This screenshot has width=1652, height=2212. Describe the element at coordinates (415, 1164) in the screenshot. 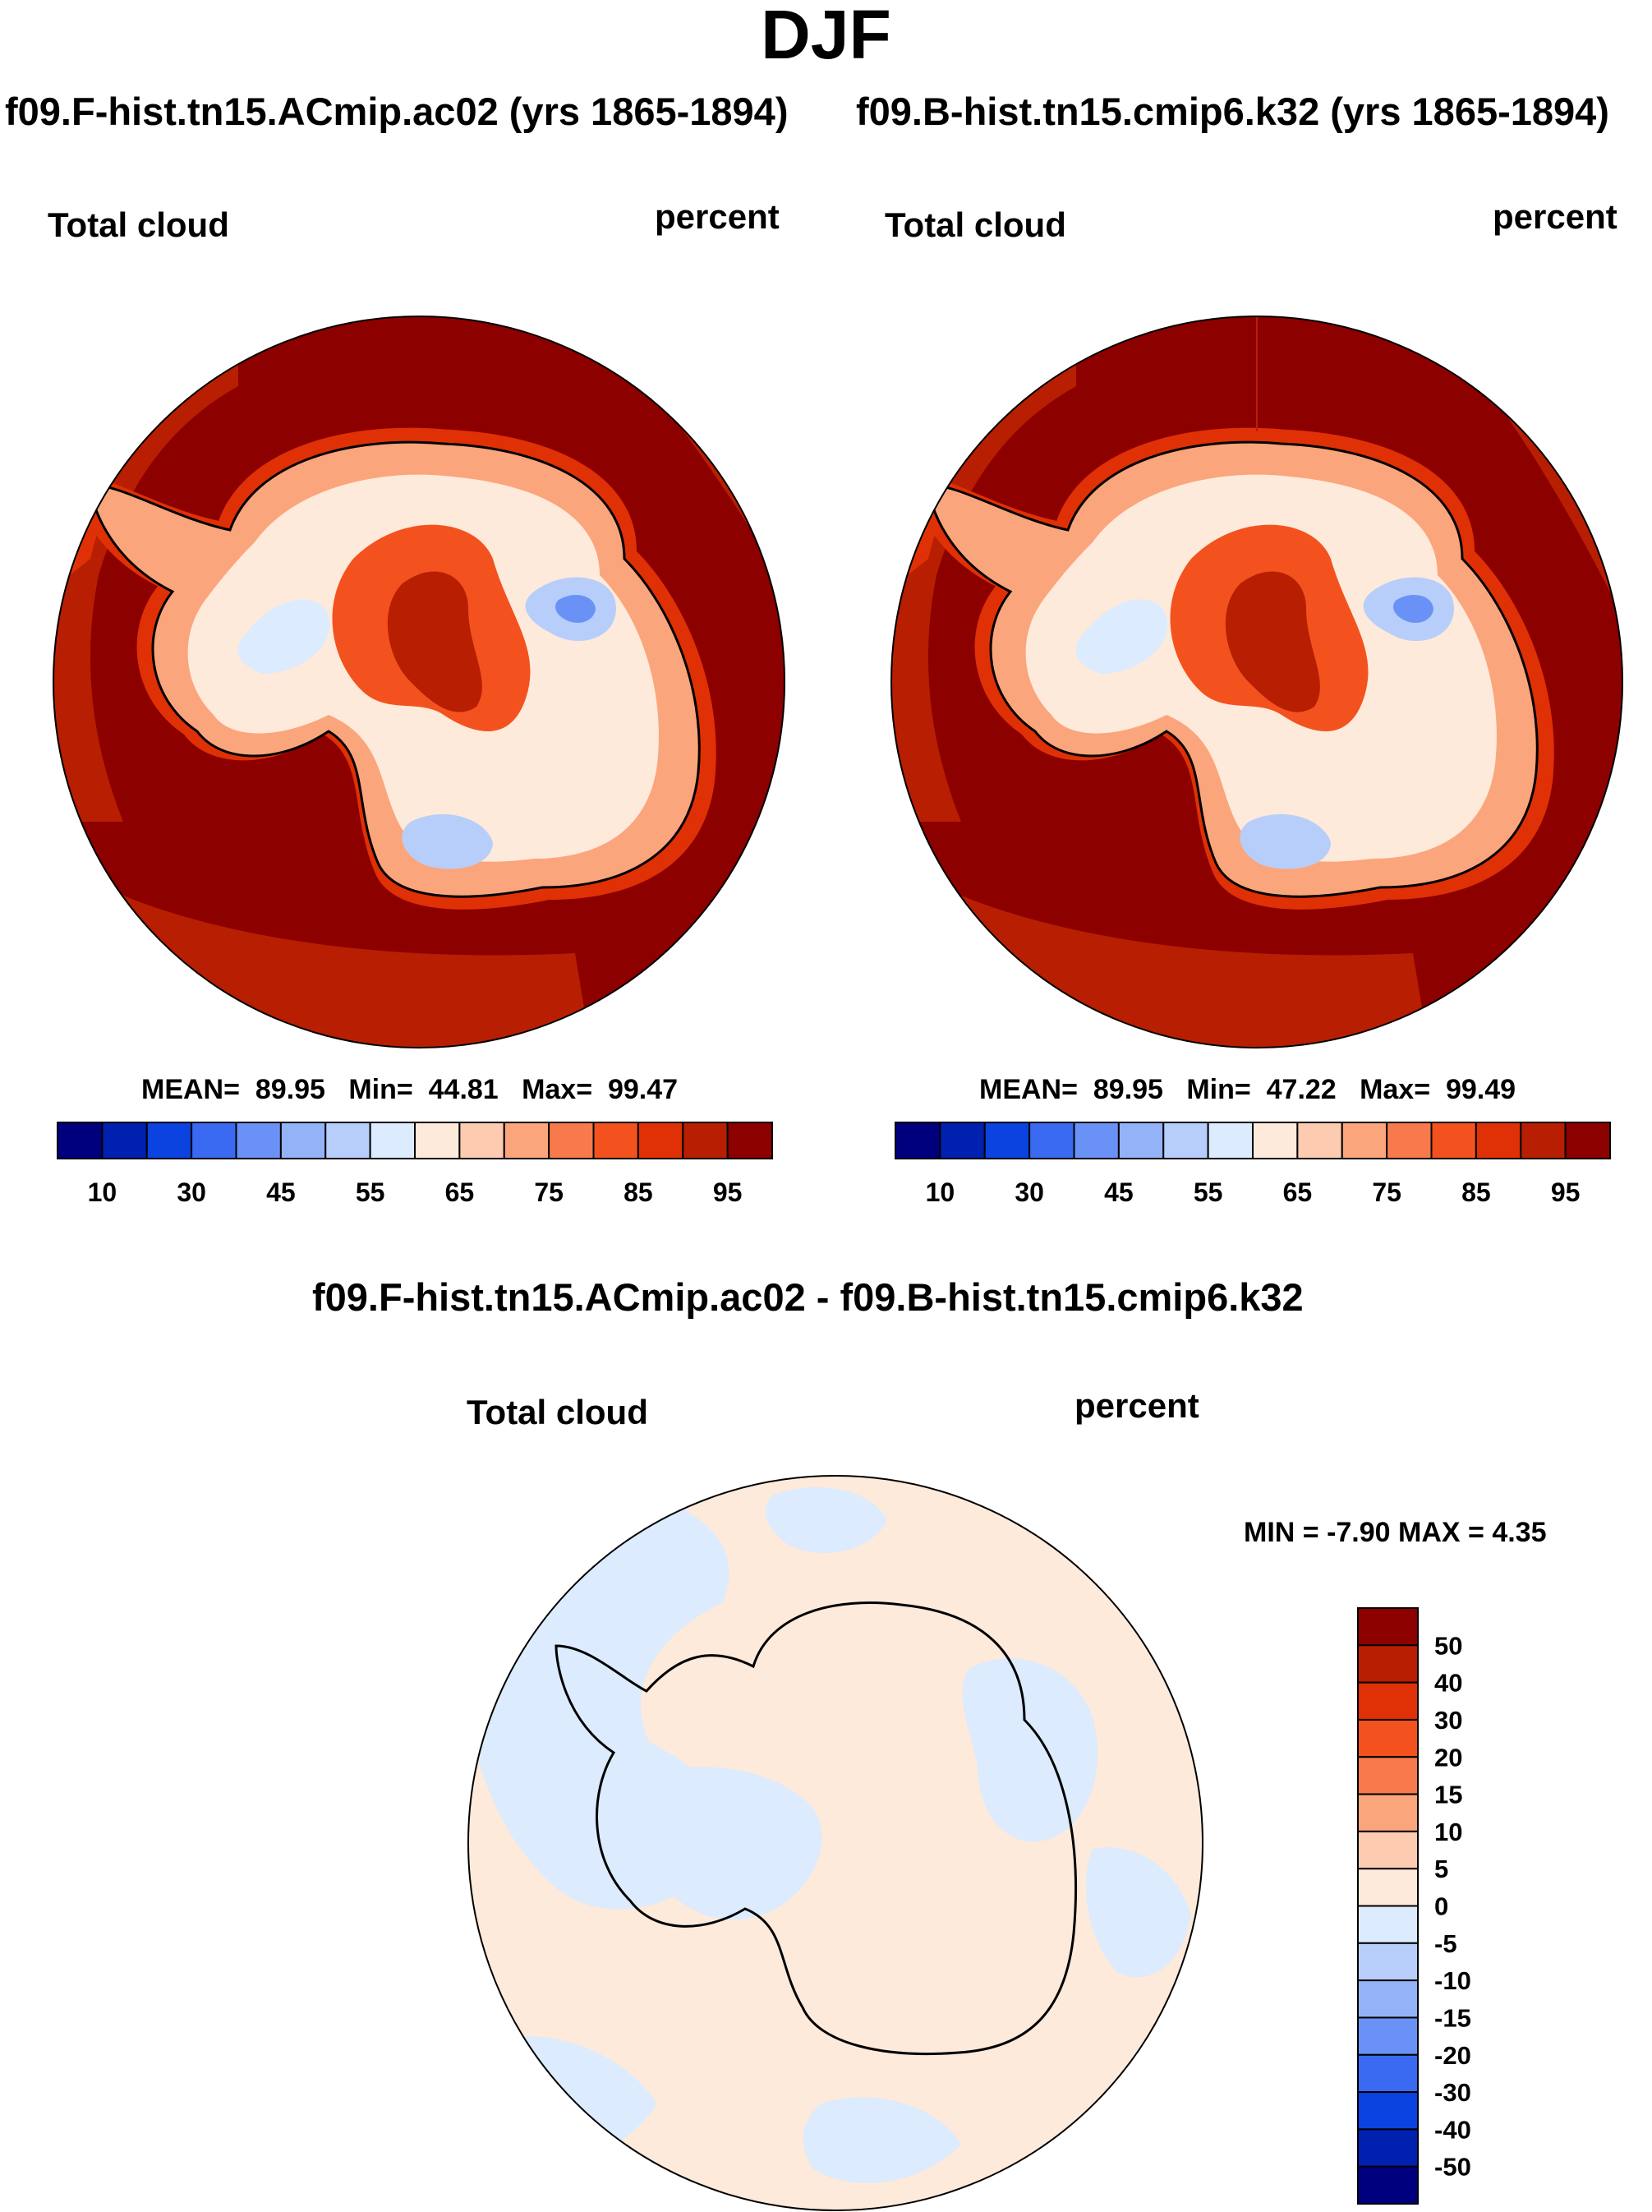

I see `panel-1-colorbar: 10 30 45 55 65 75 85 95` at that location.